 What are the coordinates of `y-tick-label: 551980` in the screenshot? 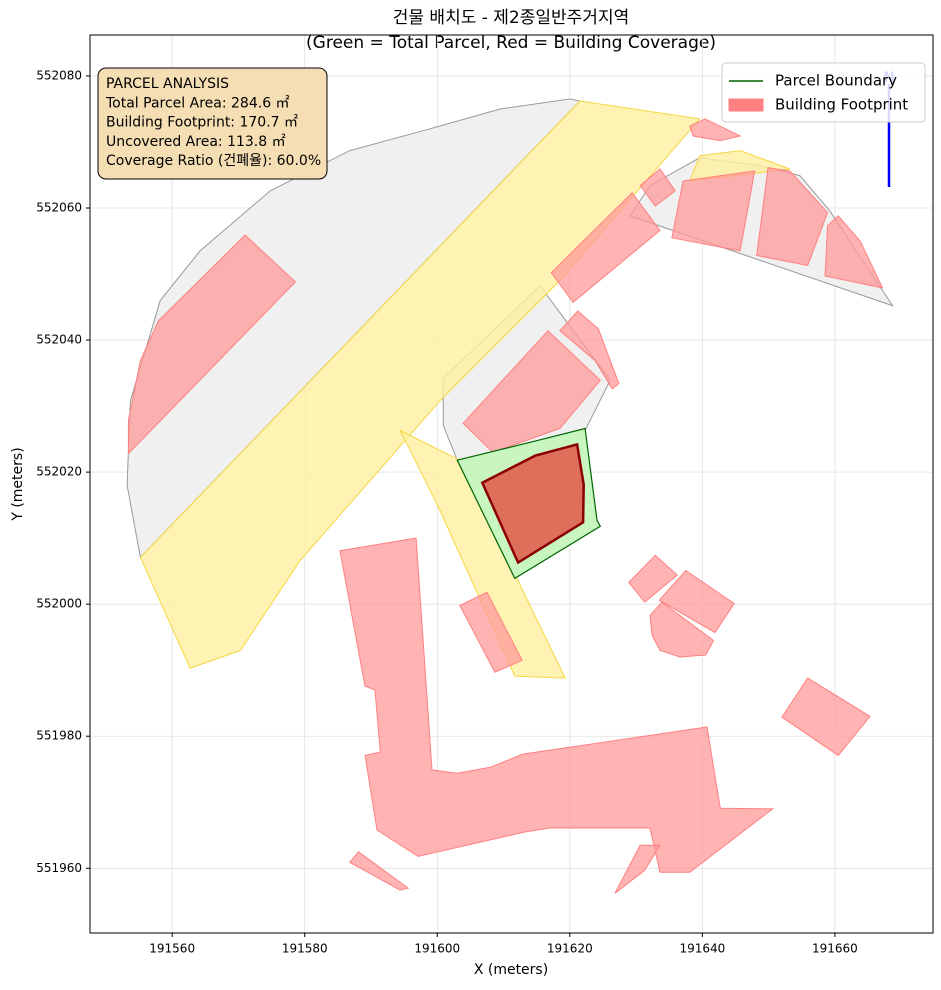 It's located at (59, 736).